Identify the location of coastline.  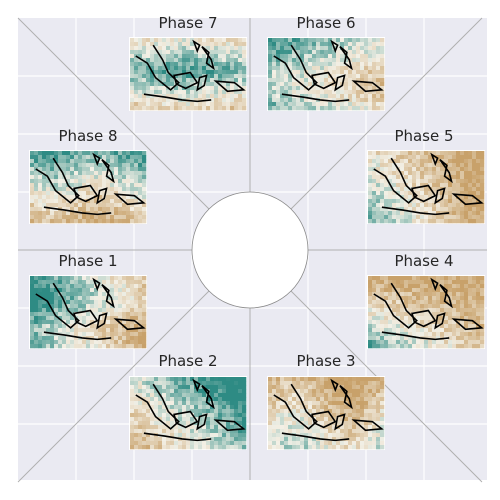
(97, 284).